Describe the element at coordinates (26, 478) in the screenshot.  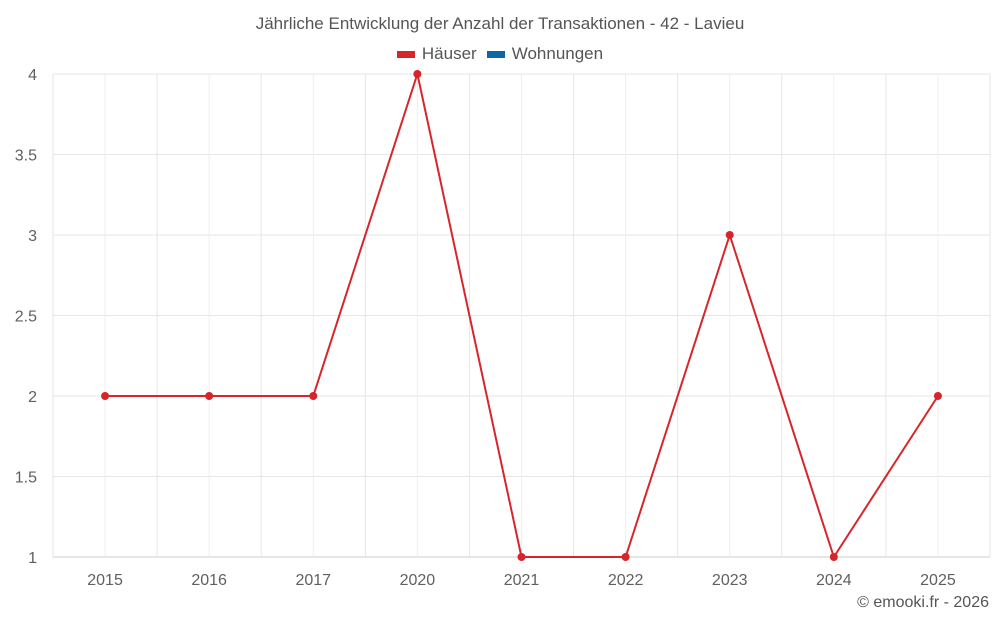
I see `y-tick-label: 1.5` at that location.